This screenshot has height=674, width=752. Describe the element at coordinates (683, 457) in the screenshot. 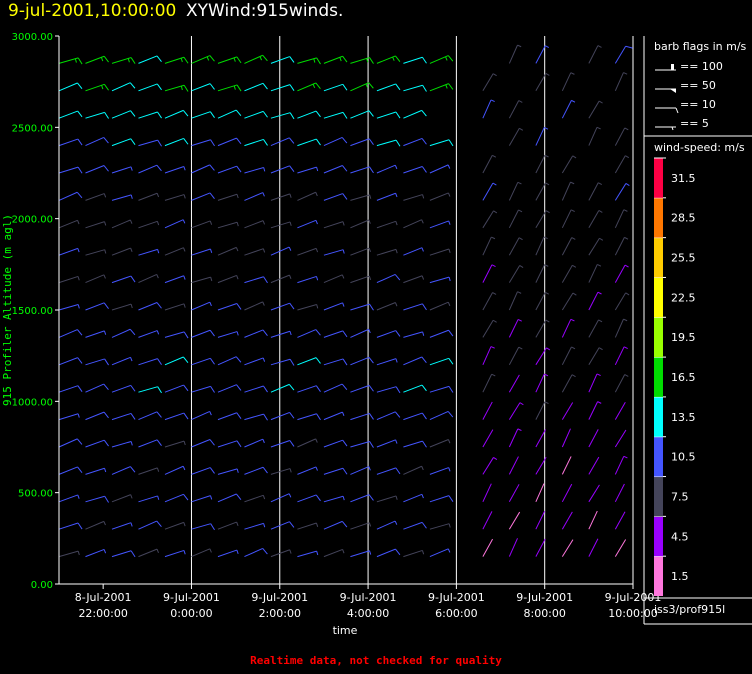

I see `speed-bin-label: 10.5` at that location.